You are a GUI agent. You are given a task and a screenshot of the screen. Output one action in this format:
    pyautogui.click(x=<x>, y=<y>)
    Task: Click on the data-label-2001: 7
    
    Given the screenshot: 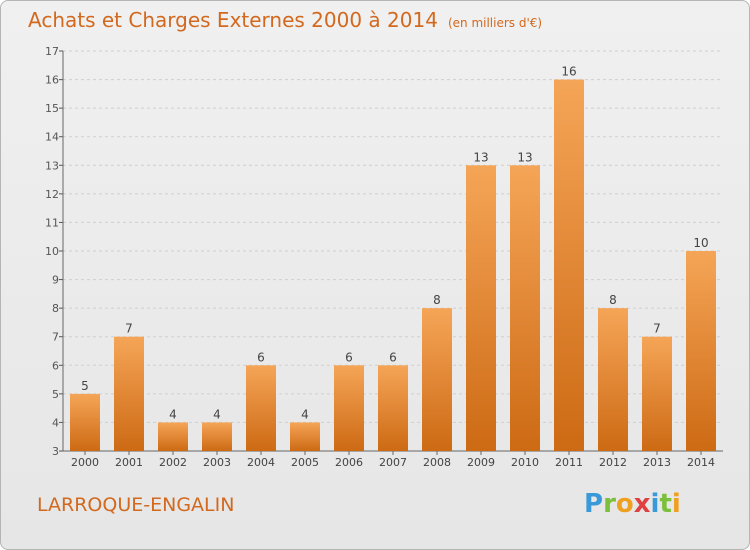 What is the action you would take?
    pyautogui.click(x=129, y=329)
    